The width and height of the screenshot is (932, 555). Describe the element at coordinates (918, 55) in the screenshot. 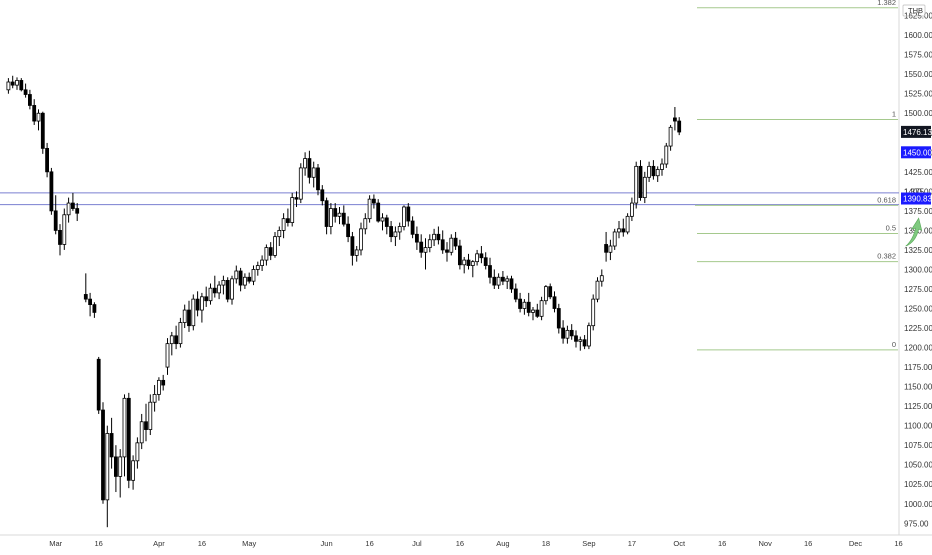

I see `price-tick-label: 1575.00` at that location.